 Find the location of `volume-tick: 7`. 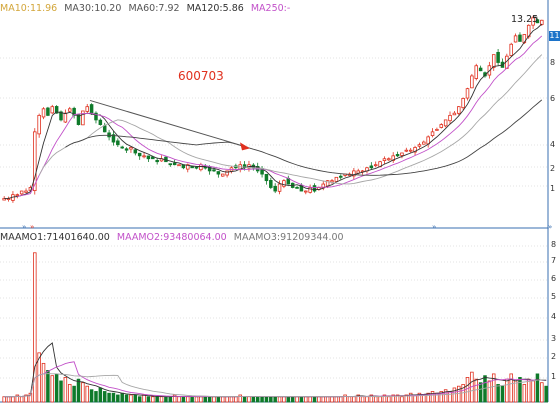

volume-tick: 7 is located at coordinates (553, 260).